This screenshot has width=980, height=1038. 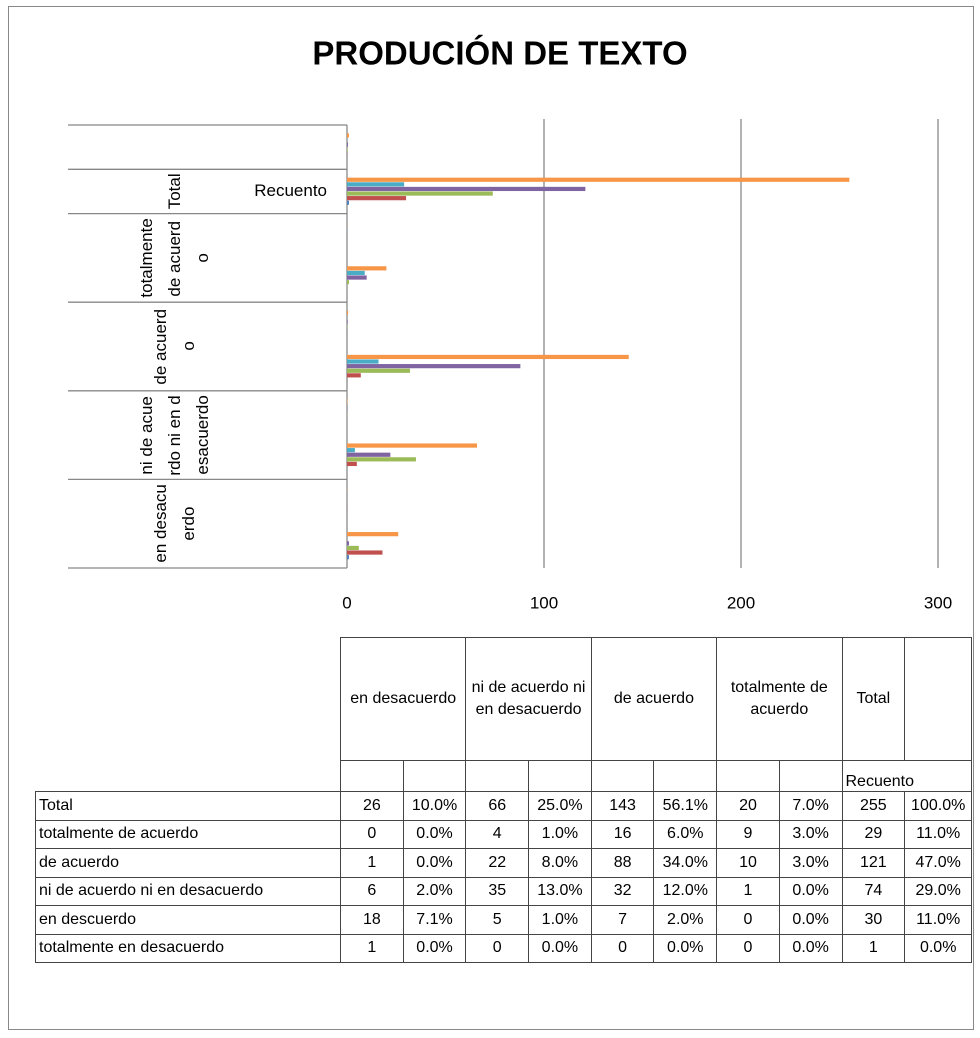 I want to click on table-row: en descuerdo 18 7.1% 5 1.0% 7 2.0% 0 0.0% 30 11.0%, so click(x=504, y=920).